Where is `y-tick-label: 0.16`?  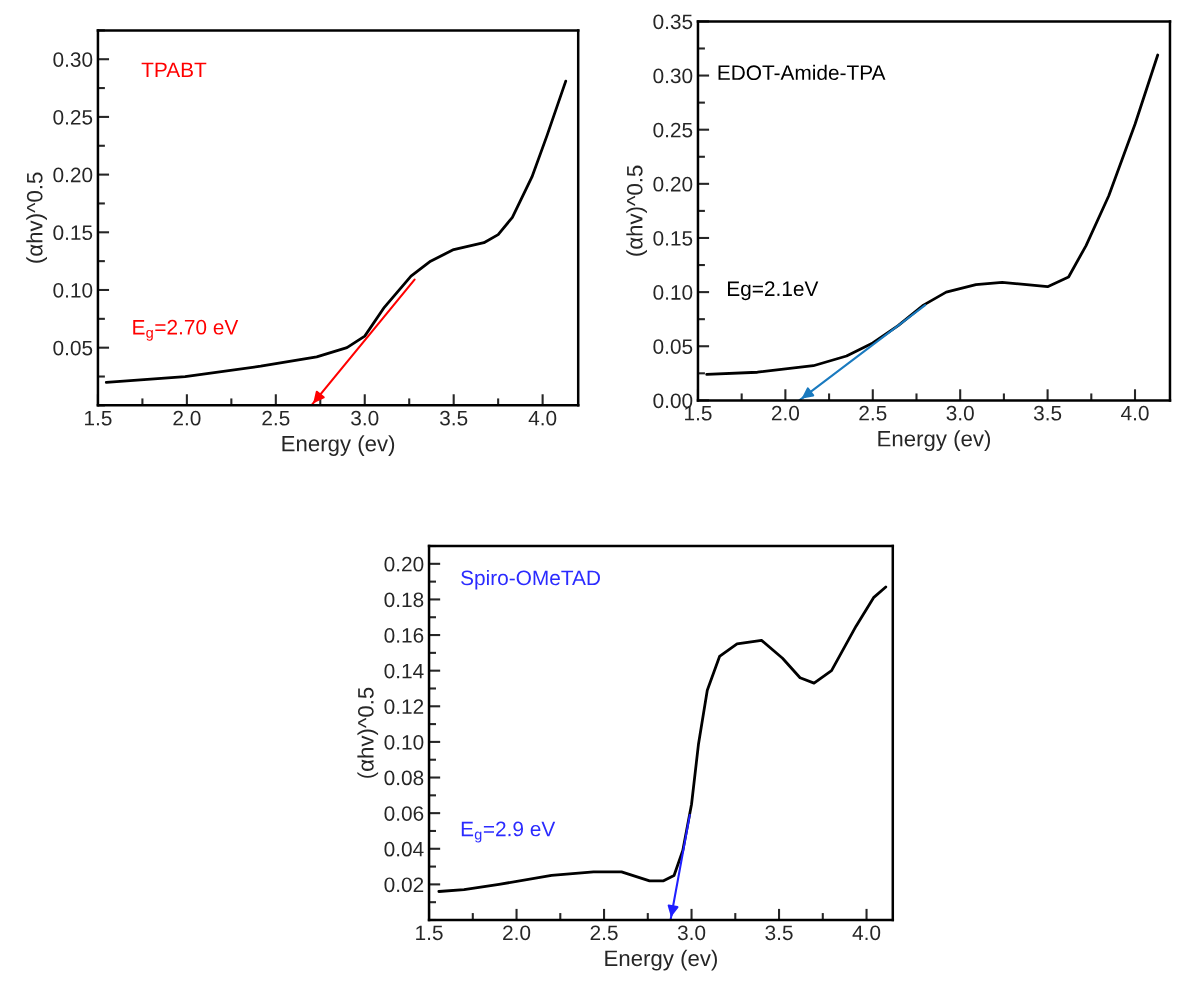 y-tick-label: 0.16 is located at coordinates (404, 635).